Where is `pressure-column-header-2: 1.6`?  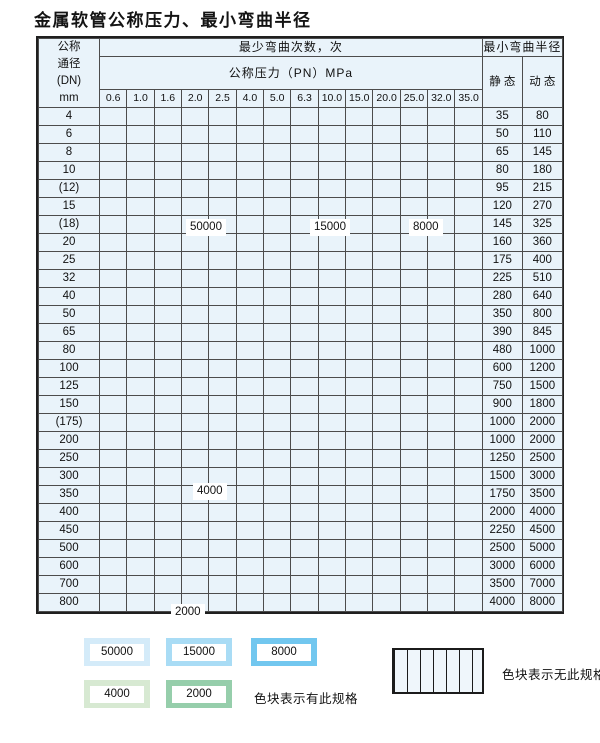 pressure-column-header-2: 1.6 is located at coordinates (168, 98).